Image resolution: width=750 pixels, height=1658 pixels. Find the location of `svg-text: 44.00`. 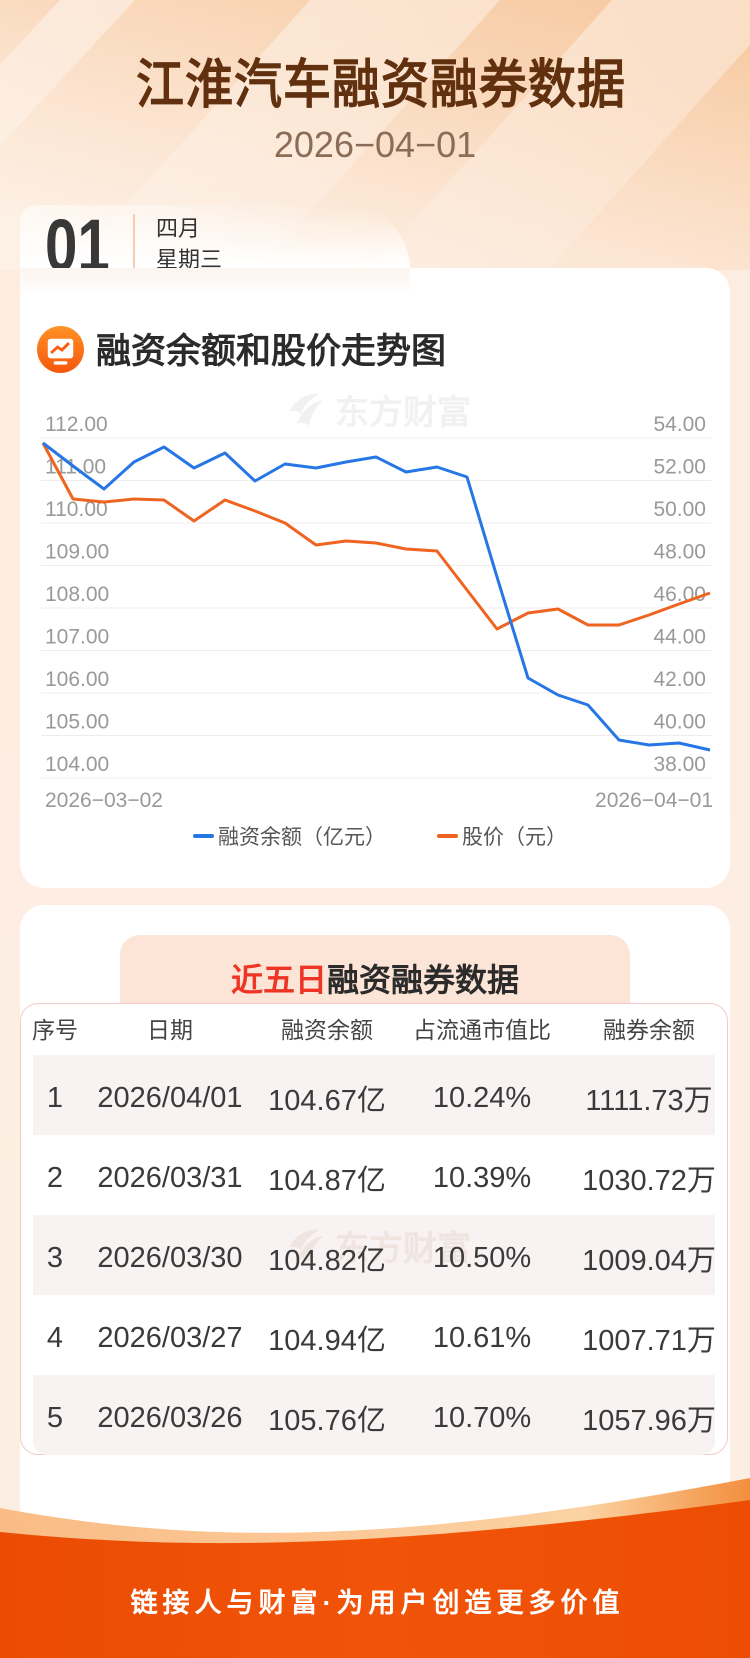

svg-text: 44.00 is located at coordinates (679, 637).